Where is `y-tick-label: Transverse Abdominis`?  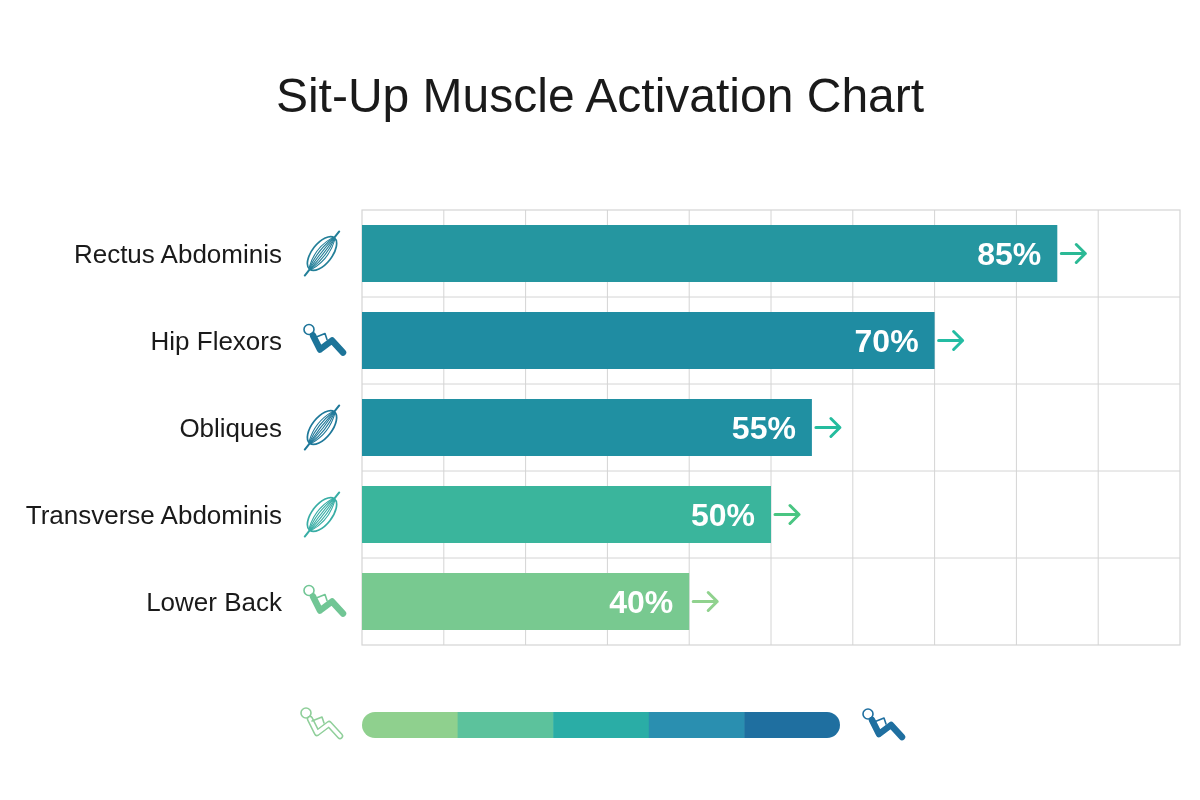
y-tick-label: Transverse Abdominis is located at coordinates (153, 514).